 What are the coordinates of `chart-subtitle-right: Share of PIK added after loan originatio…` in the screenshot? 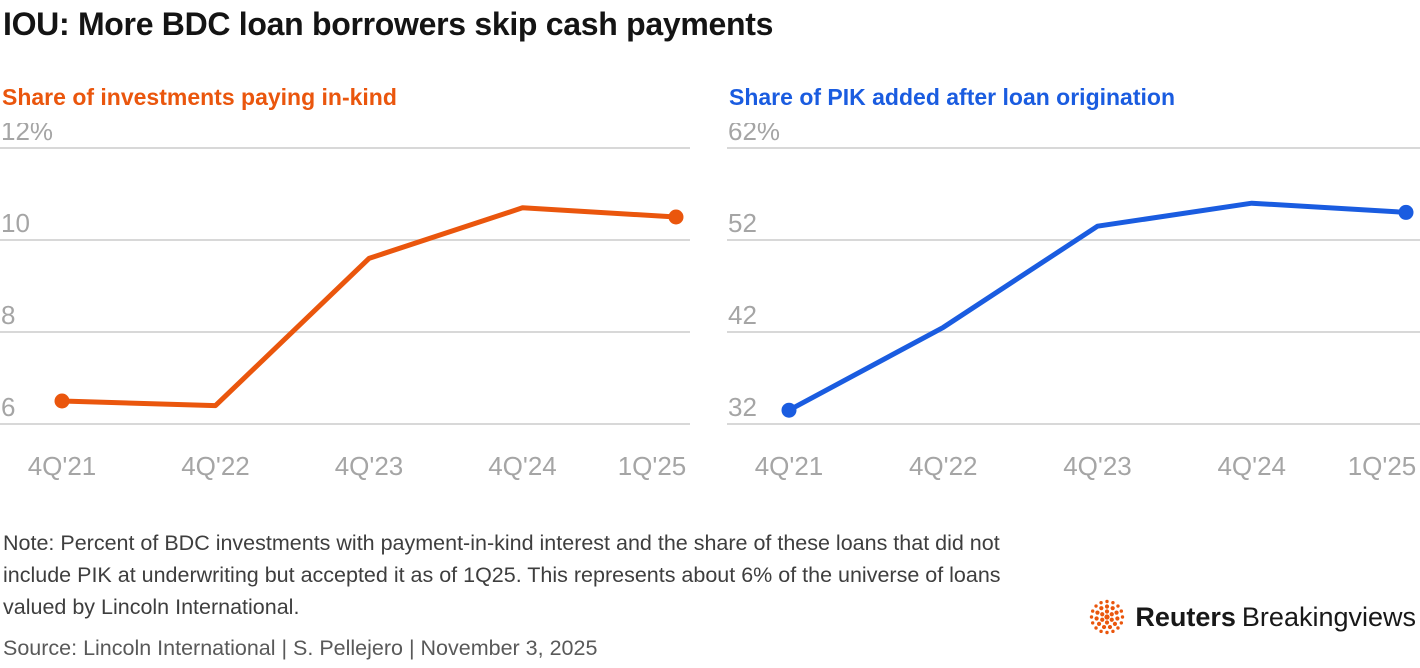 It's located at (952, 97).